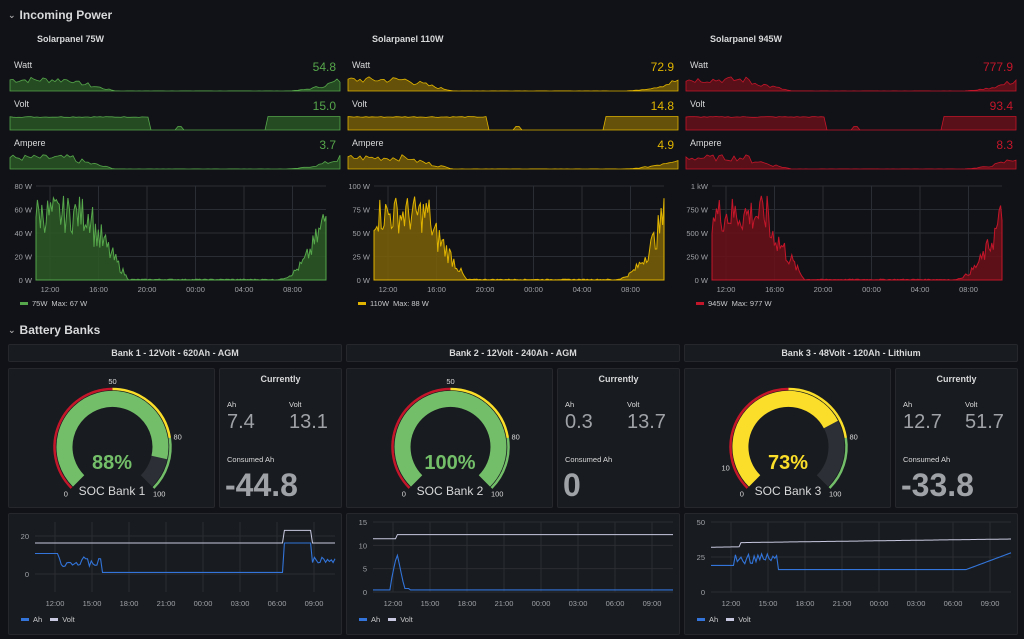  What do you see at coordinates (953, 603) in the screenshot?
I see `x-tick-label: 06:00` at bounding box center [953, 603].